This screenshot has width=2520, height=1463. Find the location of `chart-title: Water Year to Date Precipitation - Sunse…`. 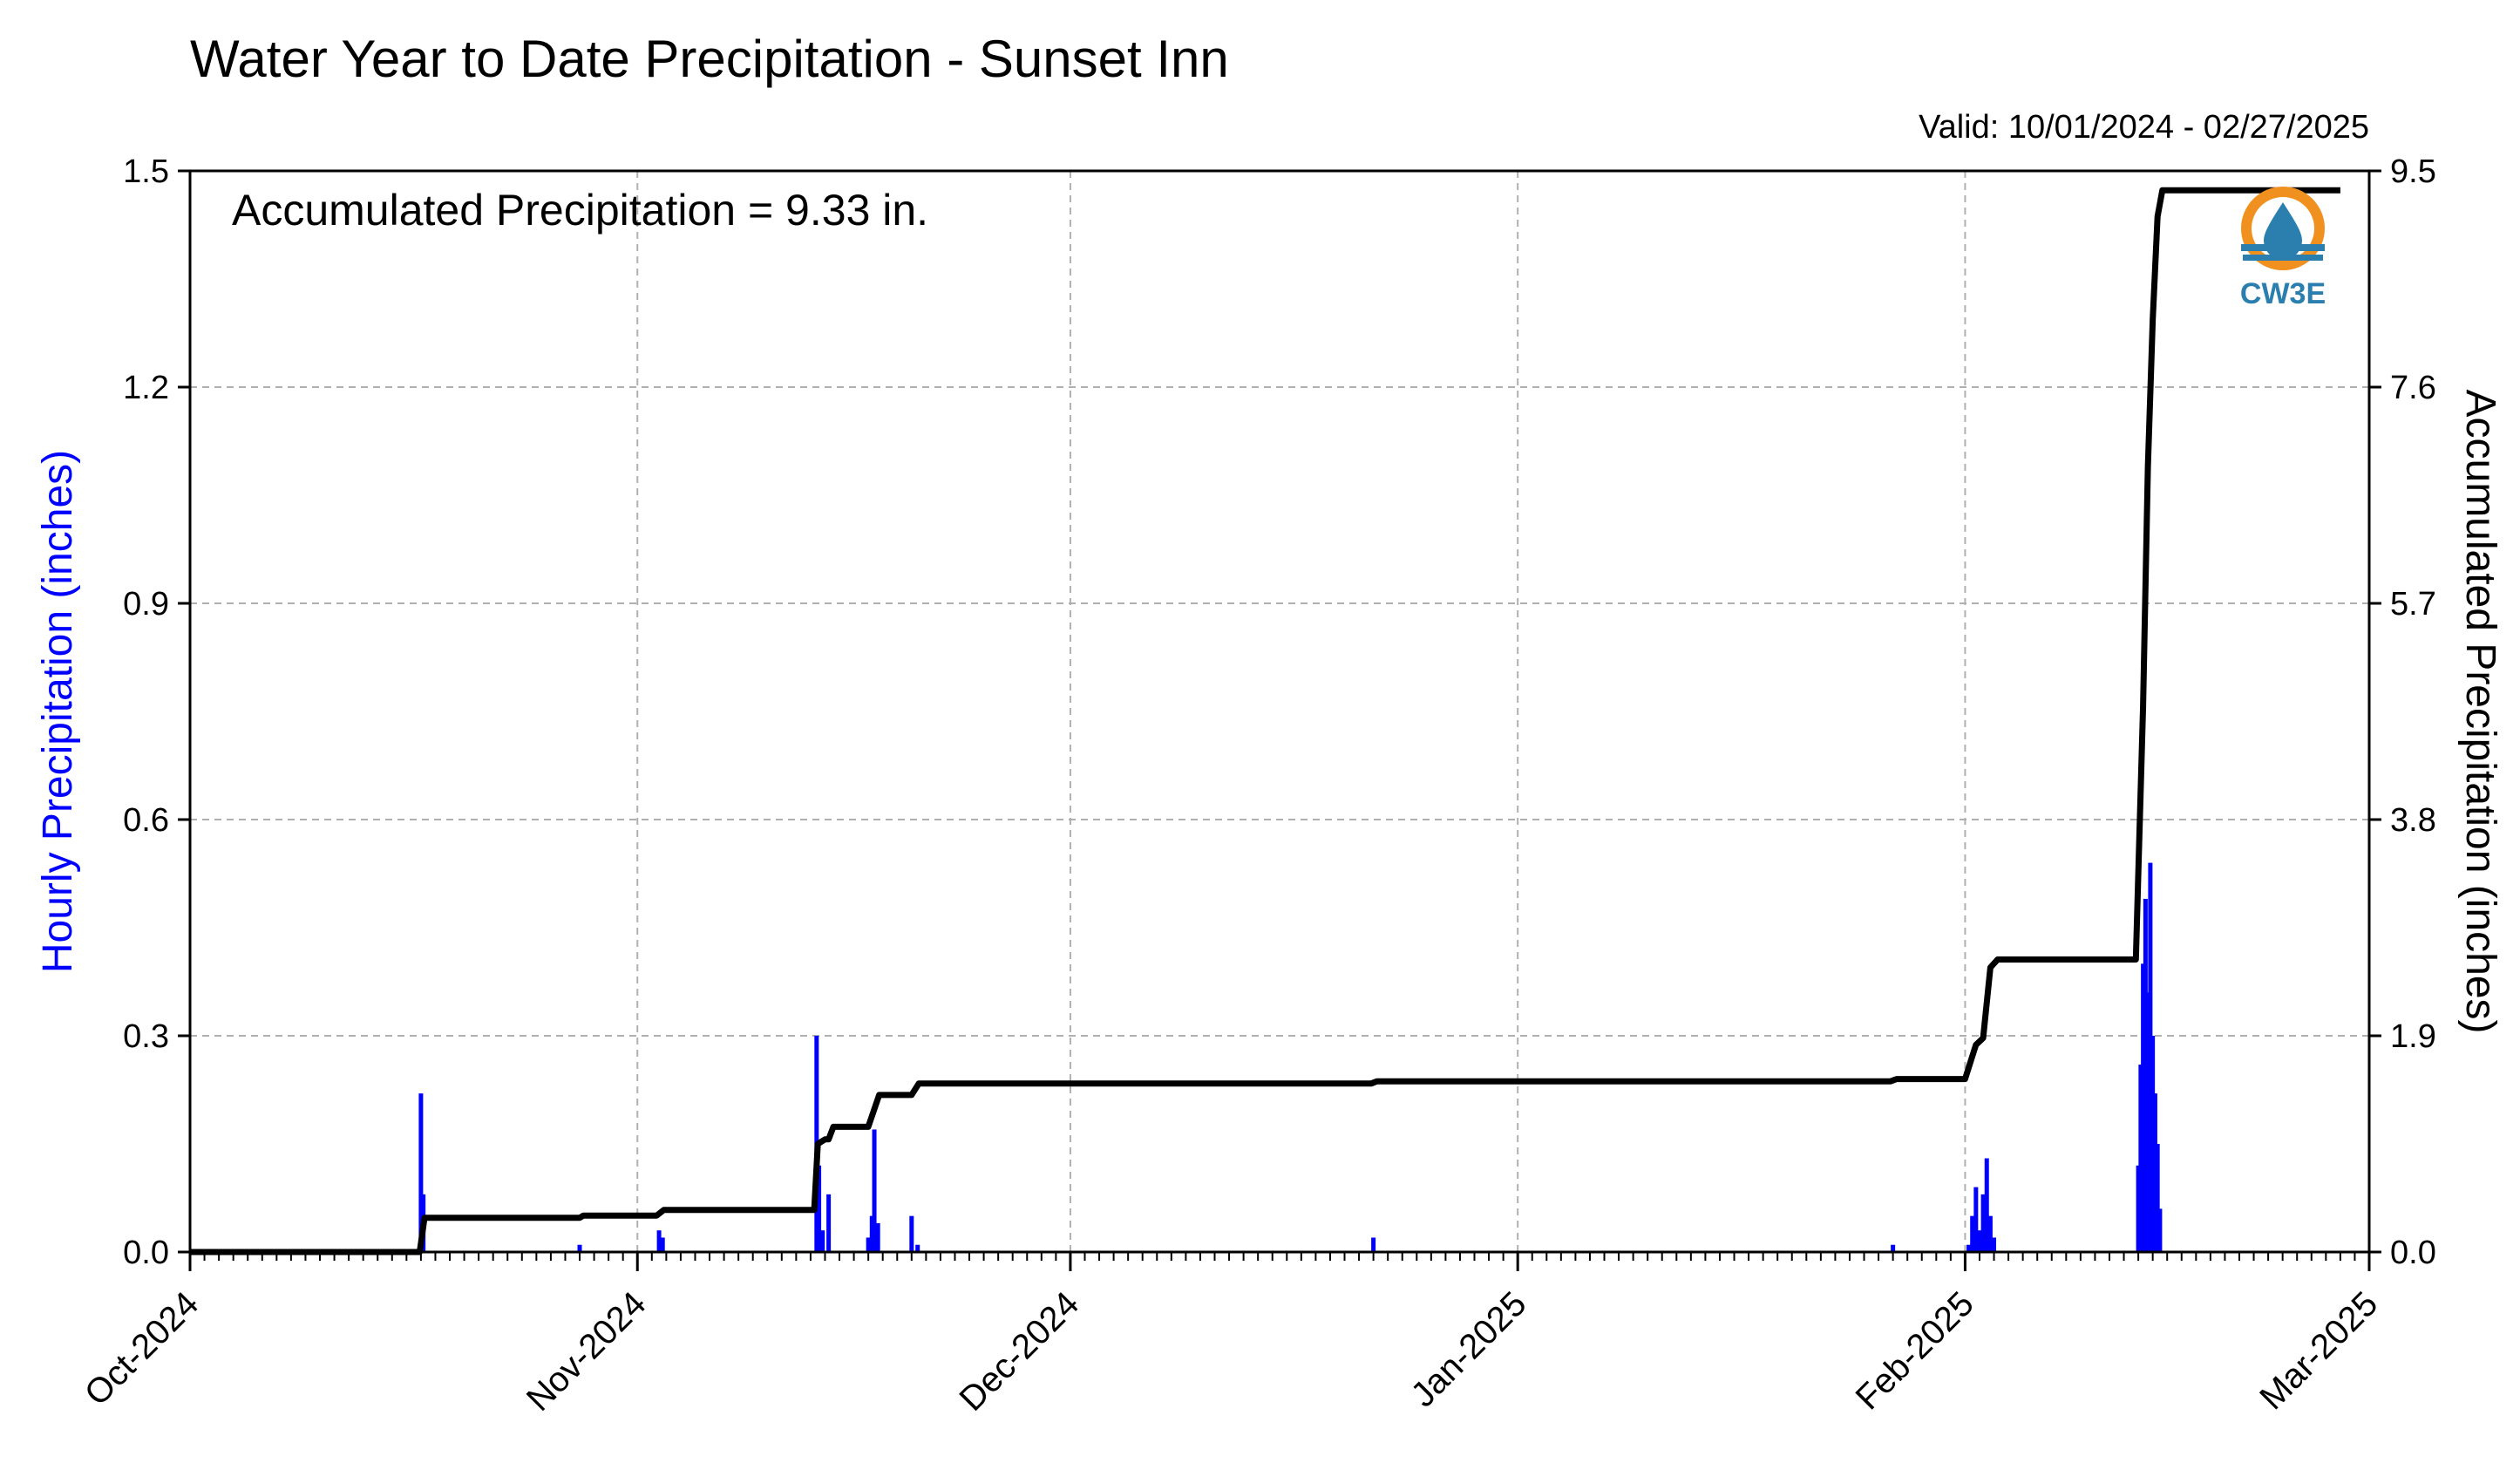

chart-title: Water Year to Date Precipitation - Sunse… is located at coordinates (709, 59).